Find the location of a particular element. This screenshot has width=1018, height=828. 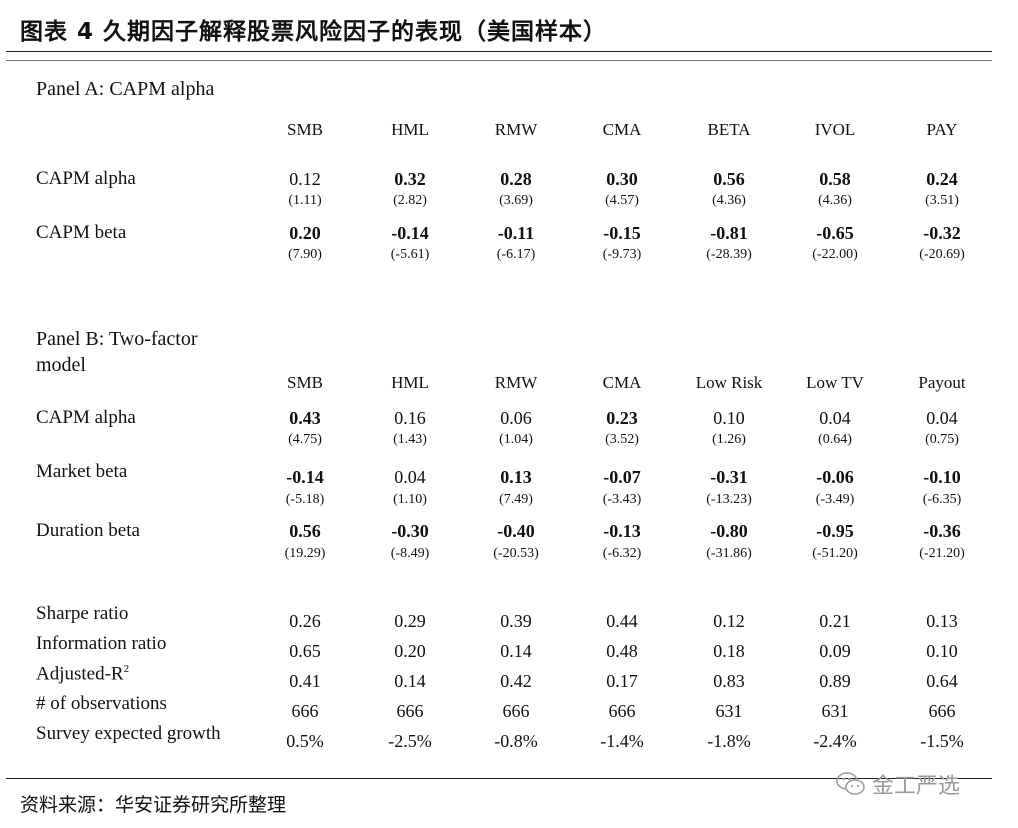

stat-cell-value: 631 is located at coordinates (729, 711).